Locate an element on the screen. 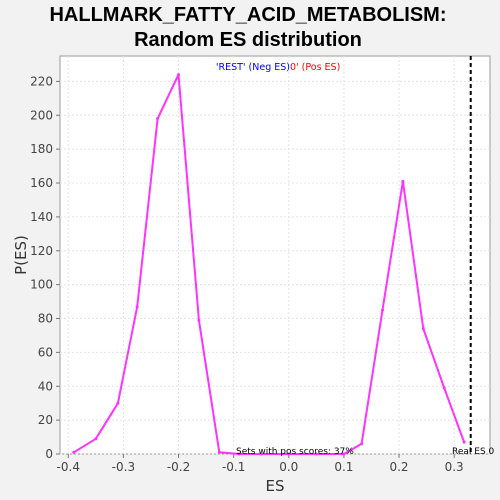  chart-title-line2: Random ES distribution is located at coordinates (248, 40).